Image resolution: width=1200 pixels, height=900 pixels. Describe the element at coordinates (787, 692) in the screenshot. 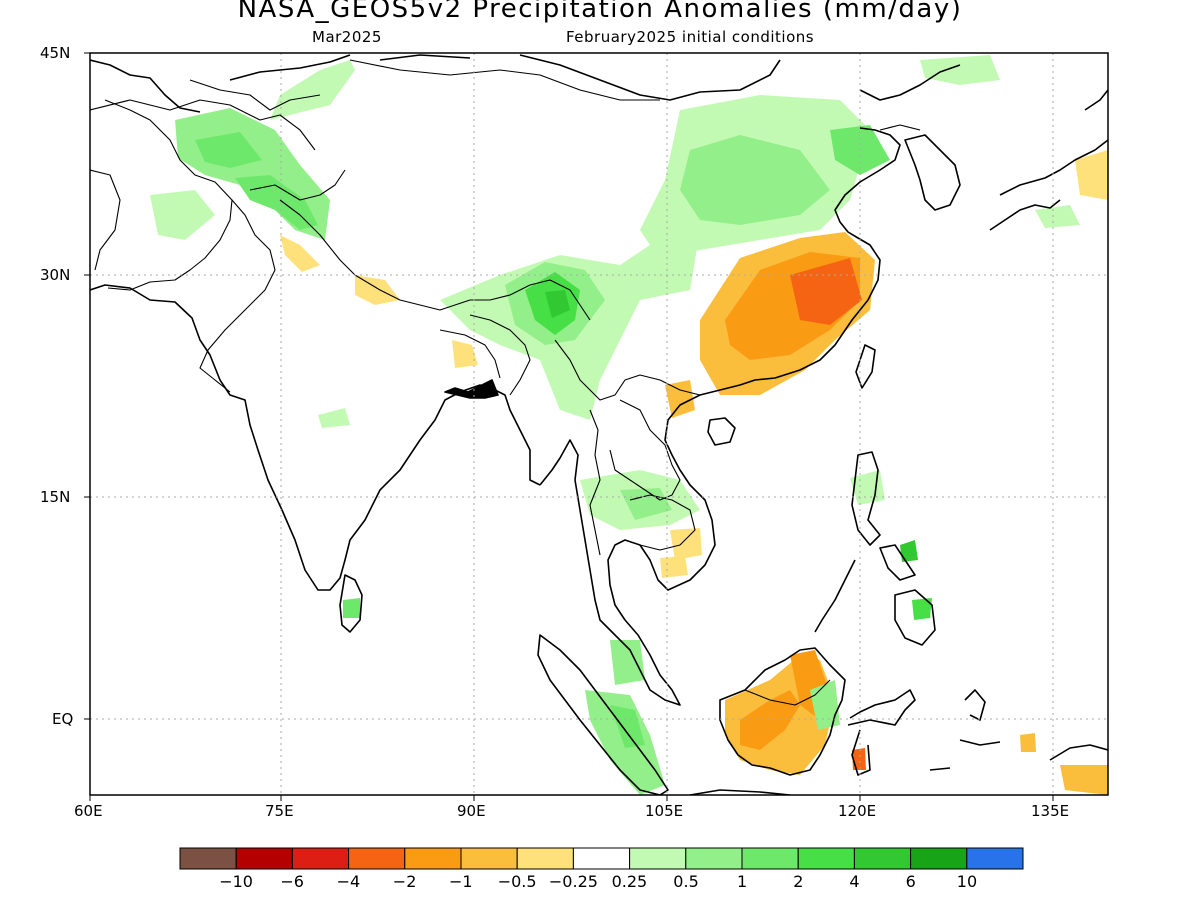

I see `border-malaysia-borneo` at that location.